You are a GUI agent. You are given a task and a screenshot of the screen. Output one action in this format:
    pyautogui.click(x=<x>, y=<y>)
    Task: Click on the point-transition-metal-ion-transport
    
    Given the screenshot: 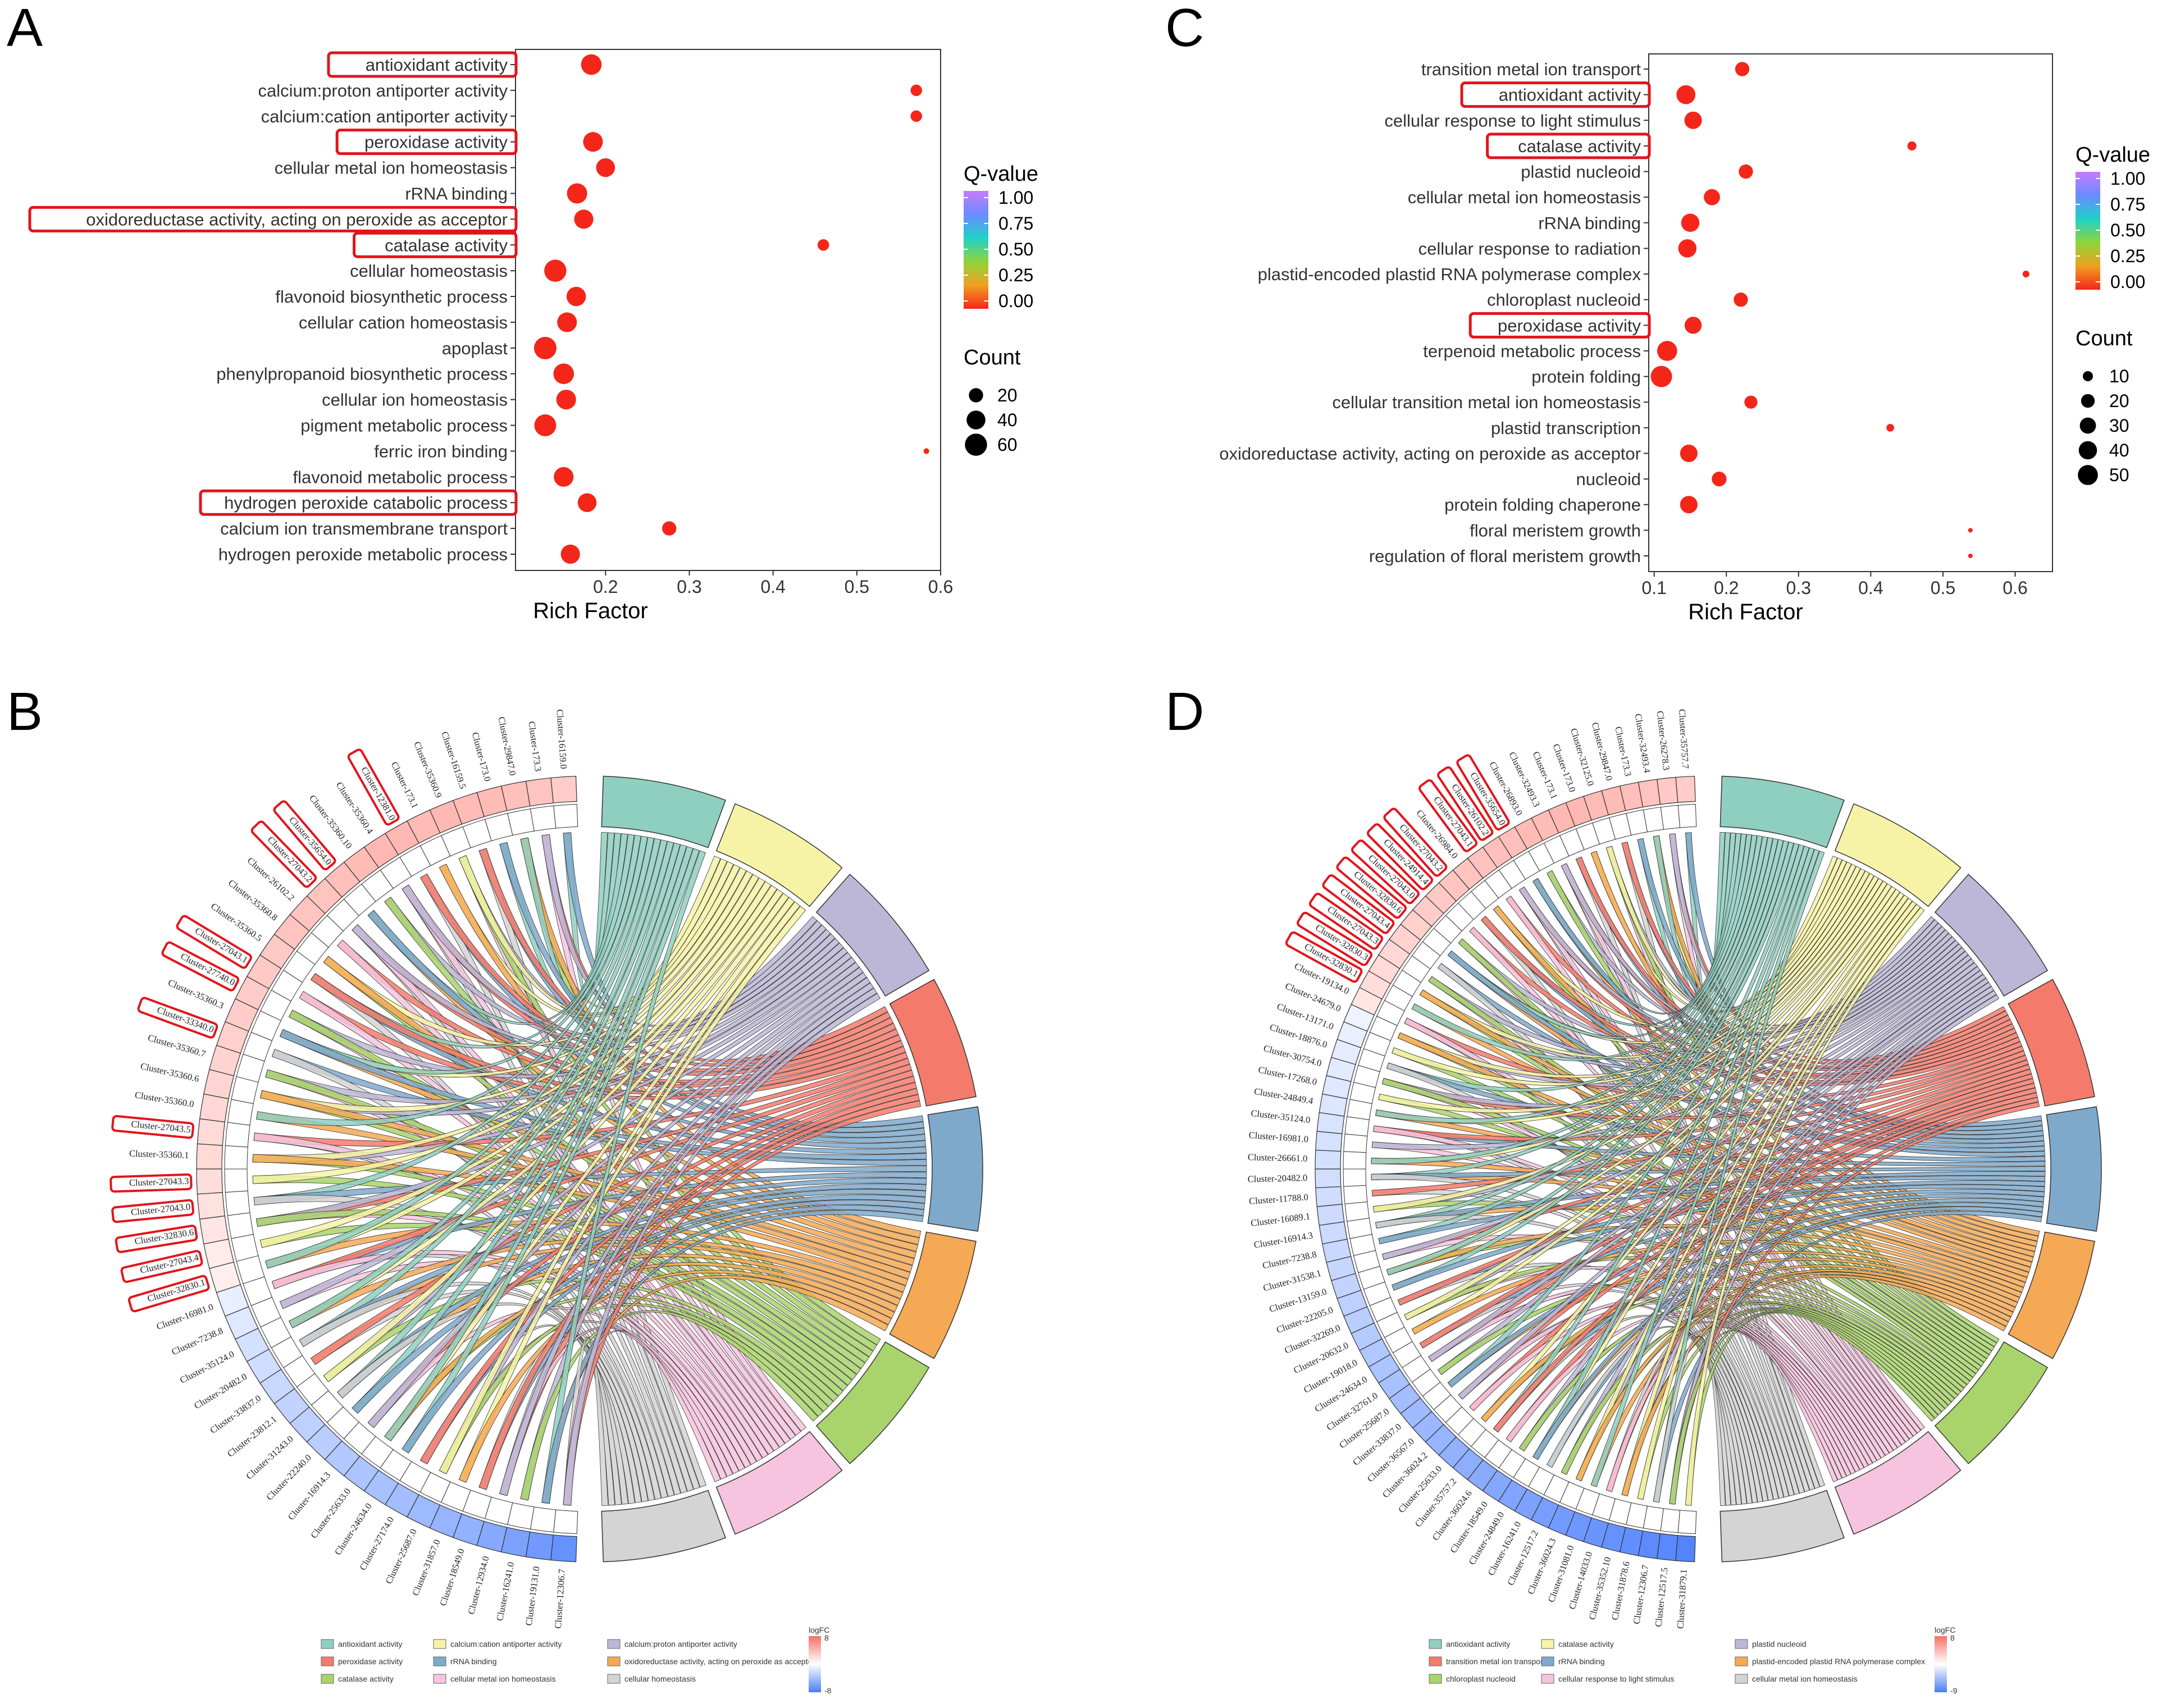 What is the action you would take?
    pyautogui.click(x=1742, y=69)
    